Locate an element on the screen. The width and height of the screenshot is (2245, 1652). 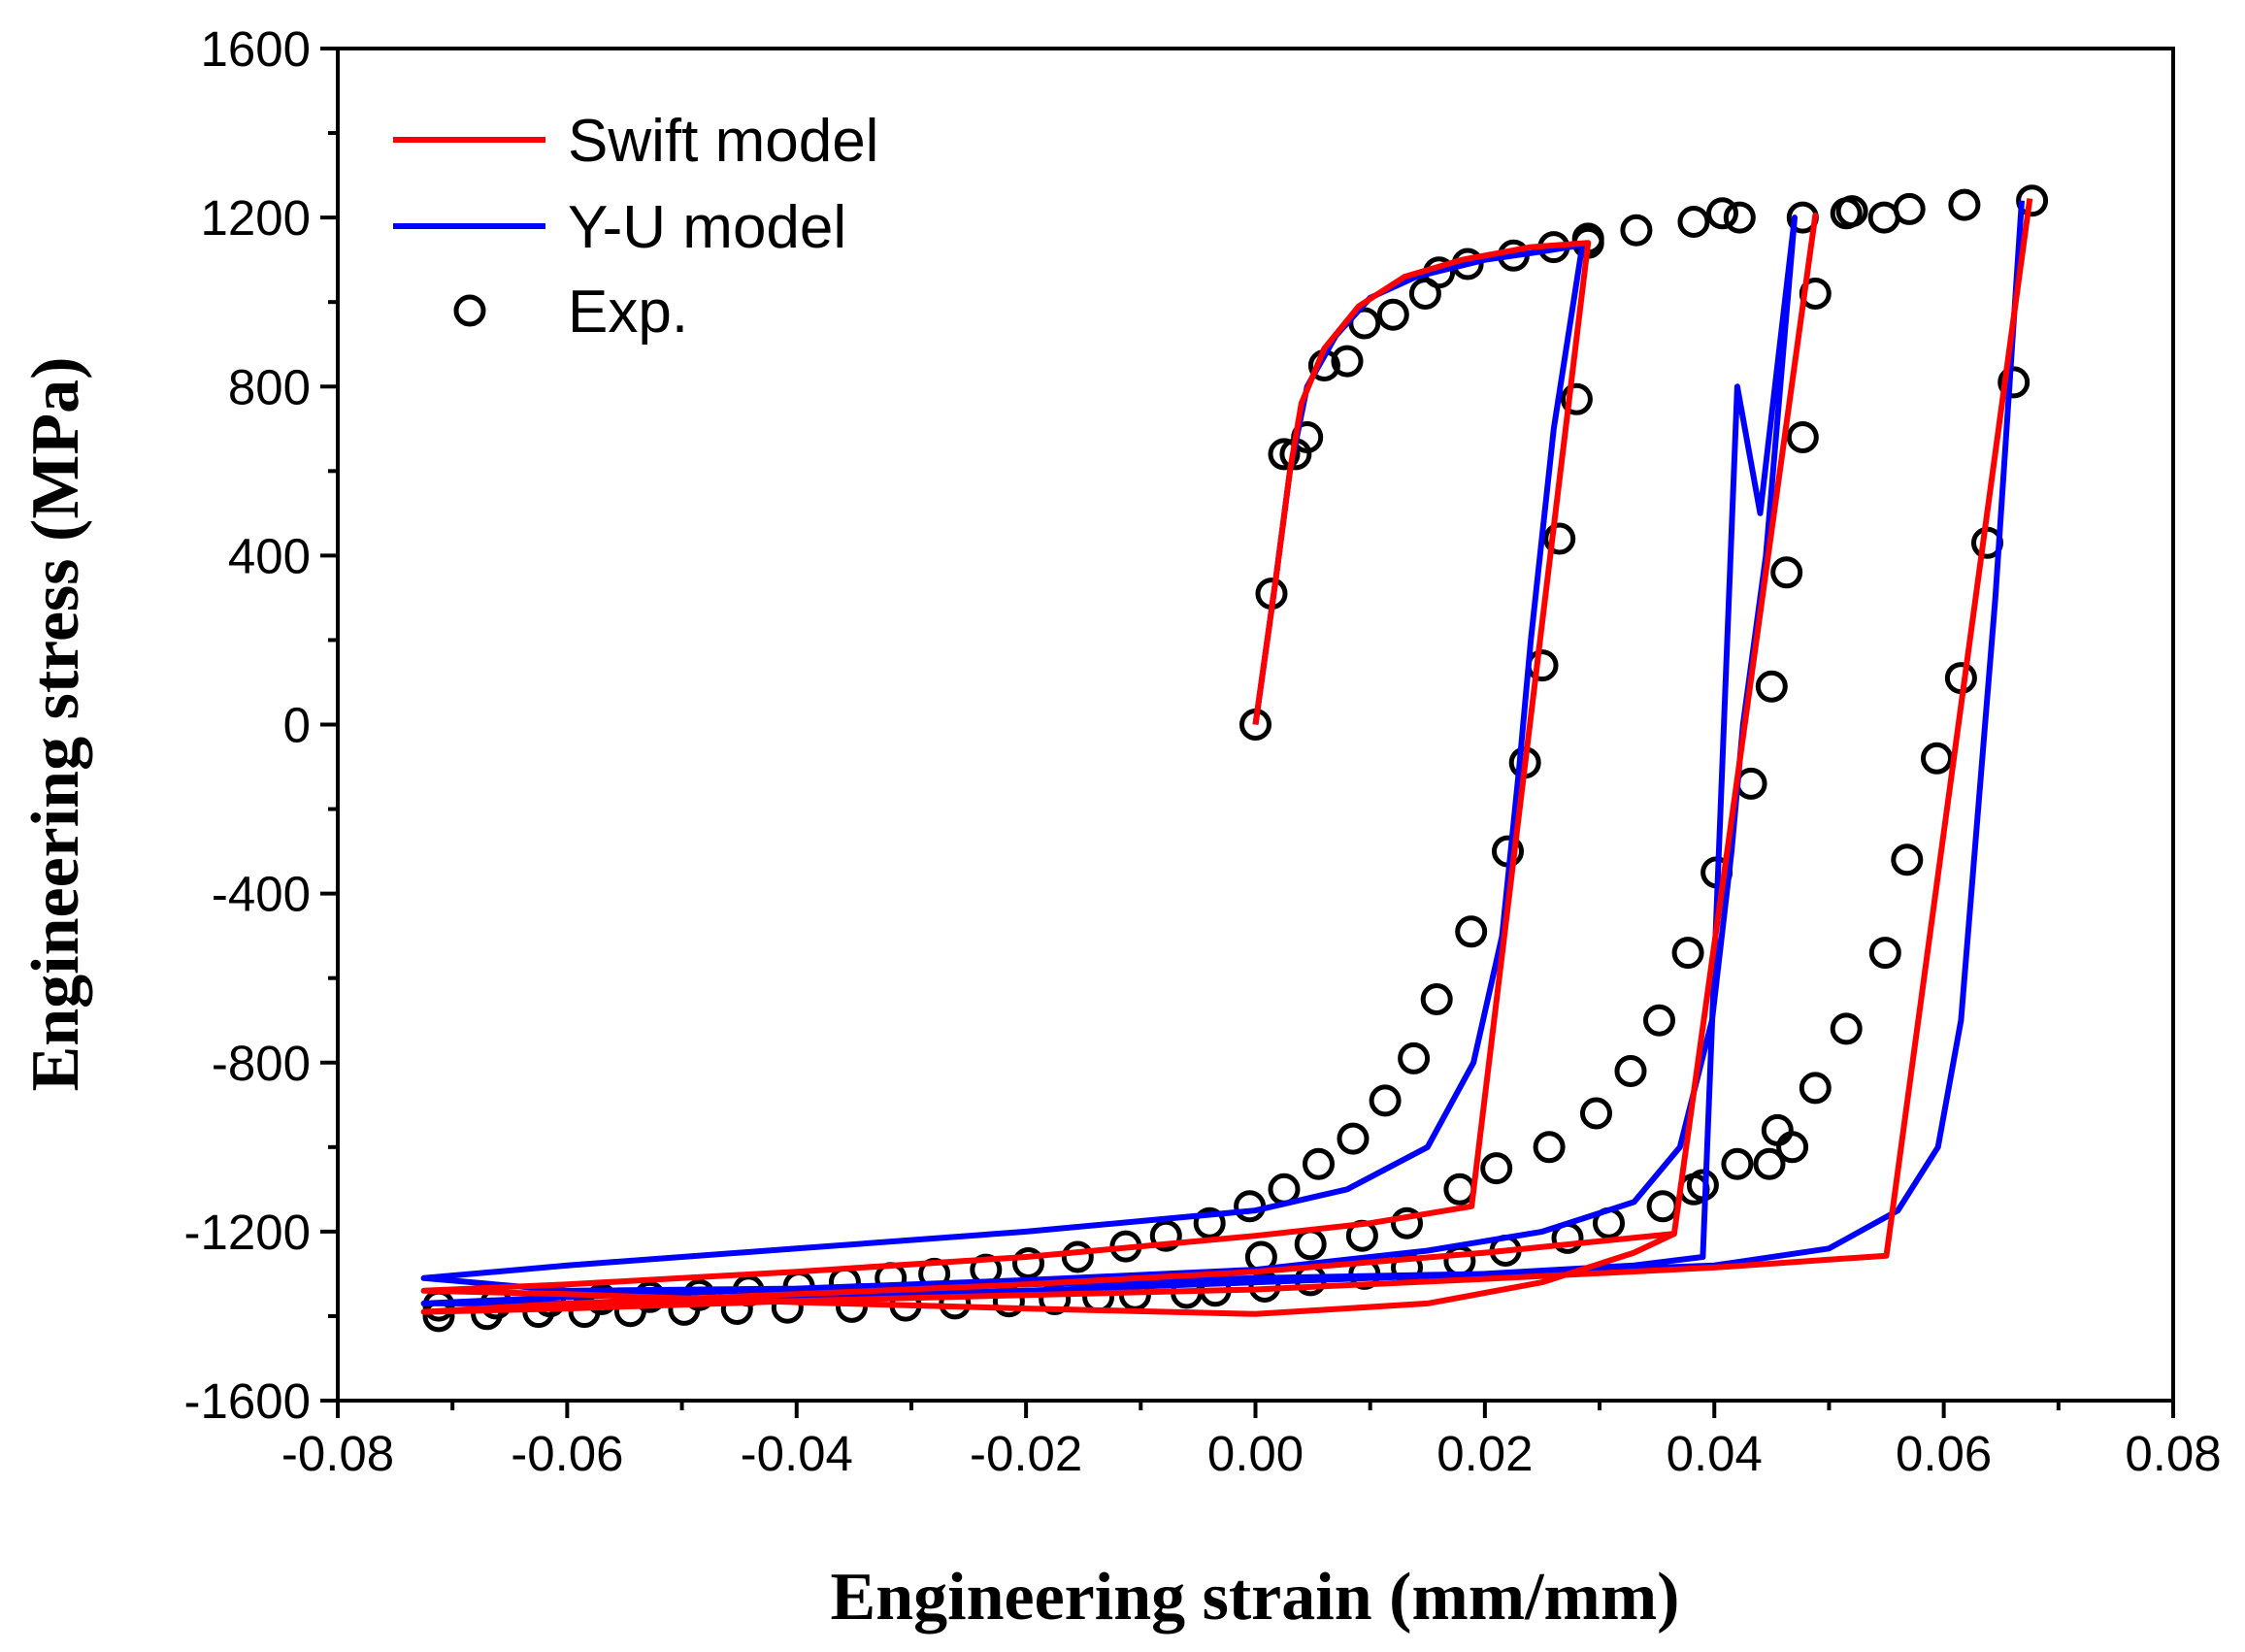
y-tick-label: 800 is located at coordinates (269, 386).